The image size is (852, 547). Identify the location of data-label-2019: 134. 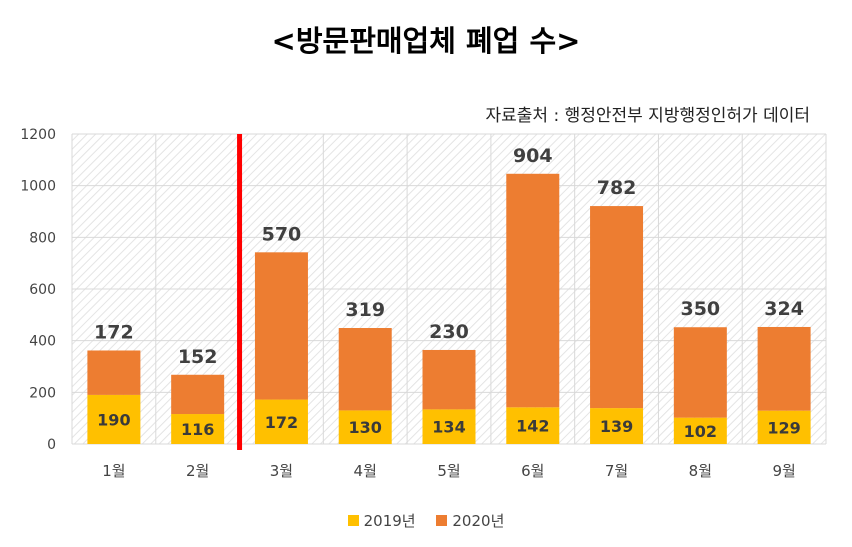
(448, 427).